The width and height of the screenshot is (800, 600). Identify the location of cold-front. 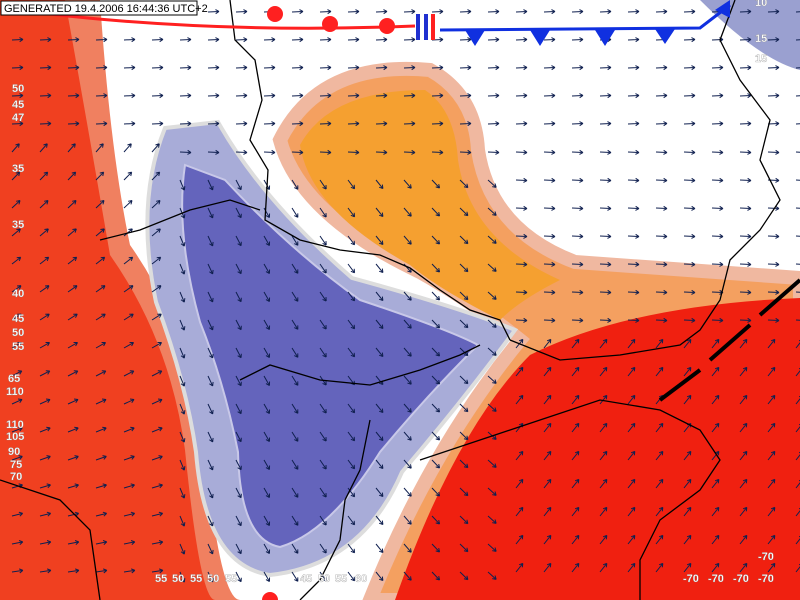
(585, 17).